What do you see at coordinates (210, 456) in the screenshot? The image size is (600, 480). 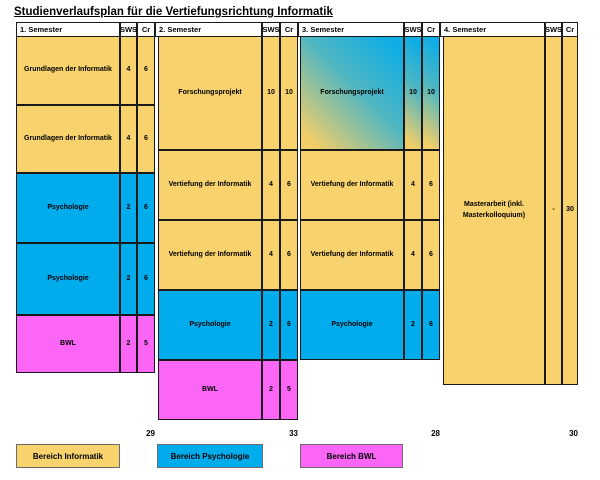 I see `legend-psychologie: Bereich Psychologie` at bounding box center [210, 456].